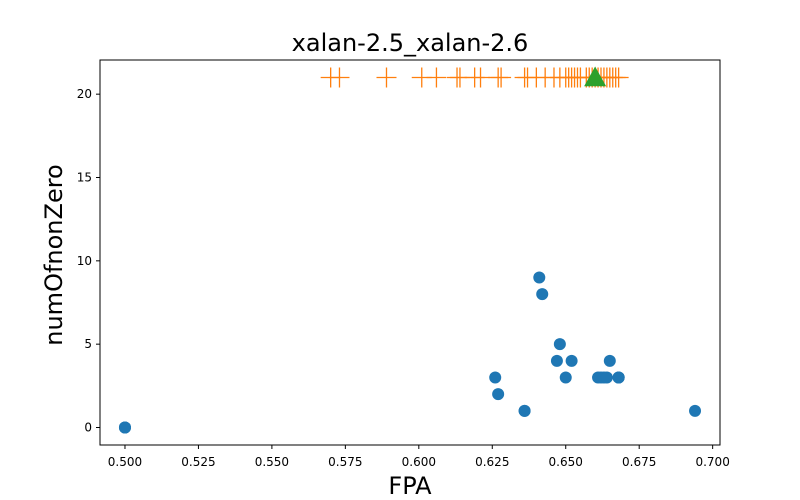 Image resolution: width=800 pixels, height=500 pixels. I want to click on data-point-triangle, so click(595, 76).